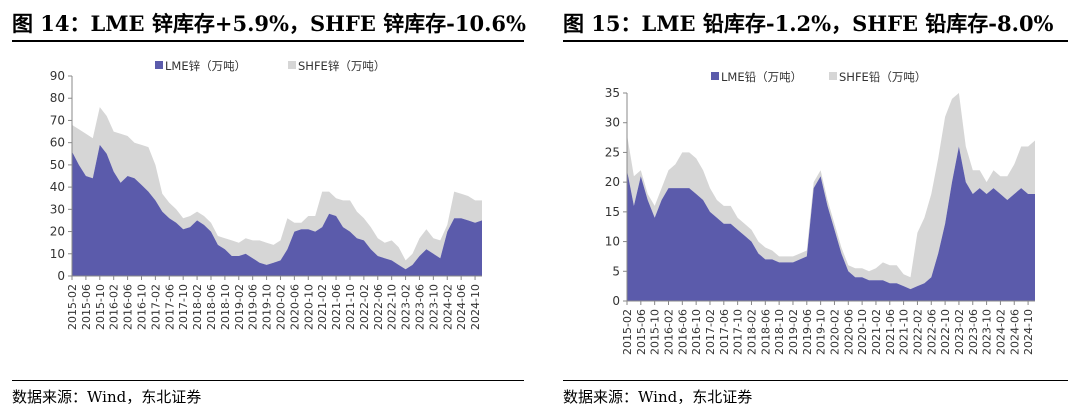  I want to click on y-tick-label: 5, so click(616, 271).